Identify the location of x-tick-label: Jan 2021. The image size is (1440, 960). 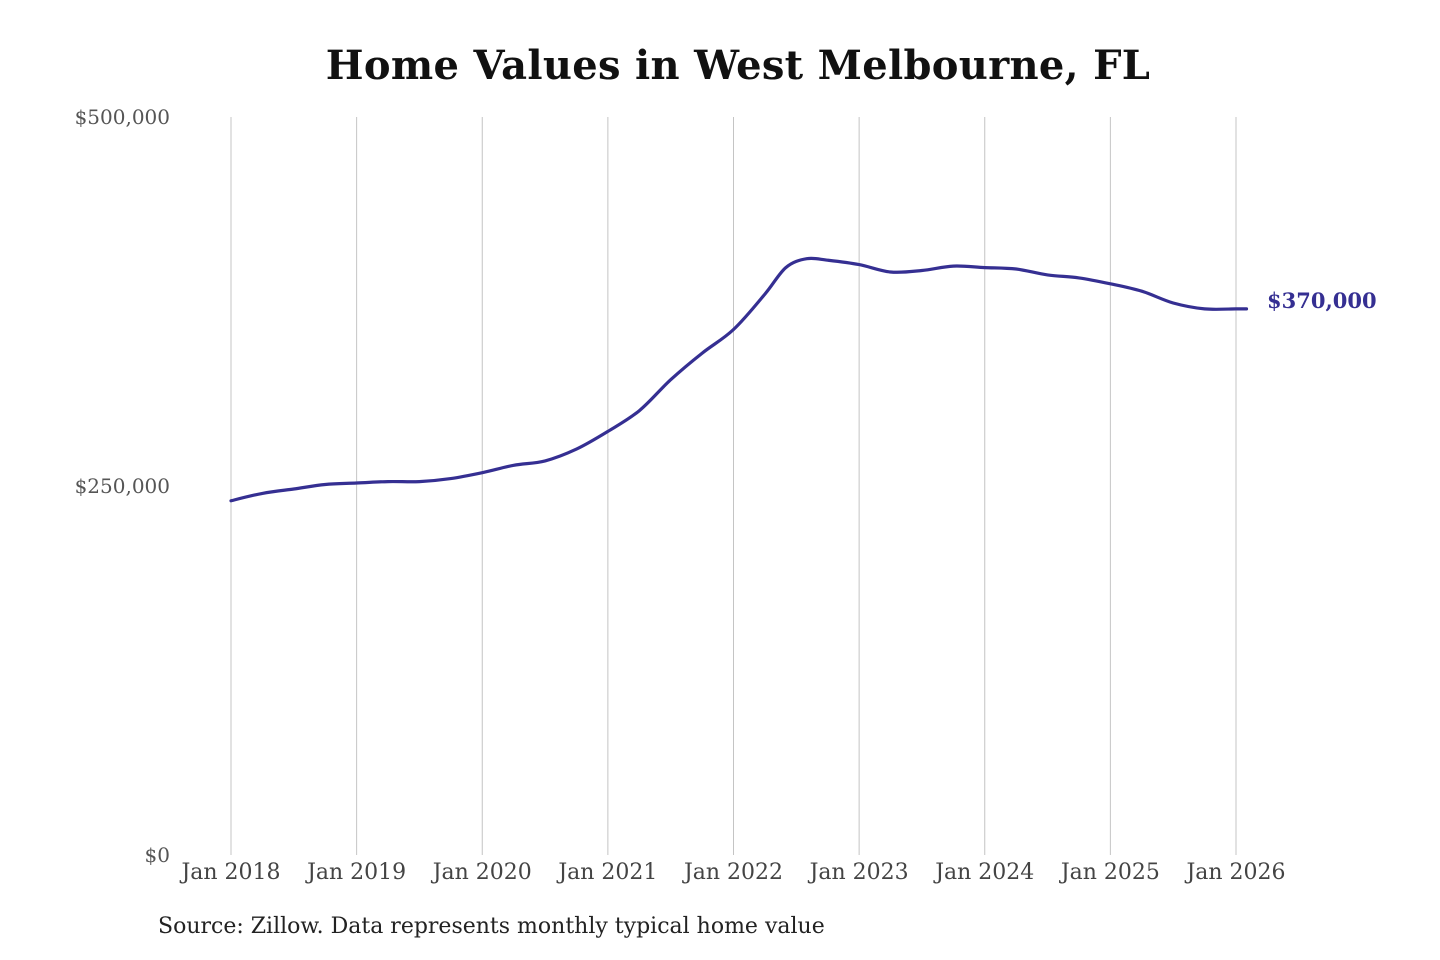
(606, 872).